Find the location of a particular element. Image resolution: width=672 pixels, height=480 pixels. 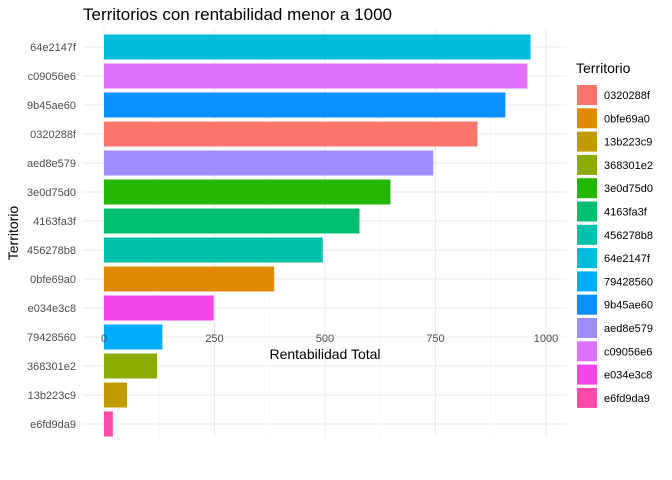

legend-swatch-368301e2 is located at coordinates (587, 164).